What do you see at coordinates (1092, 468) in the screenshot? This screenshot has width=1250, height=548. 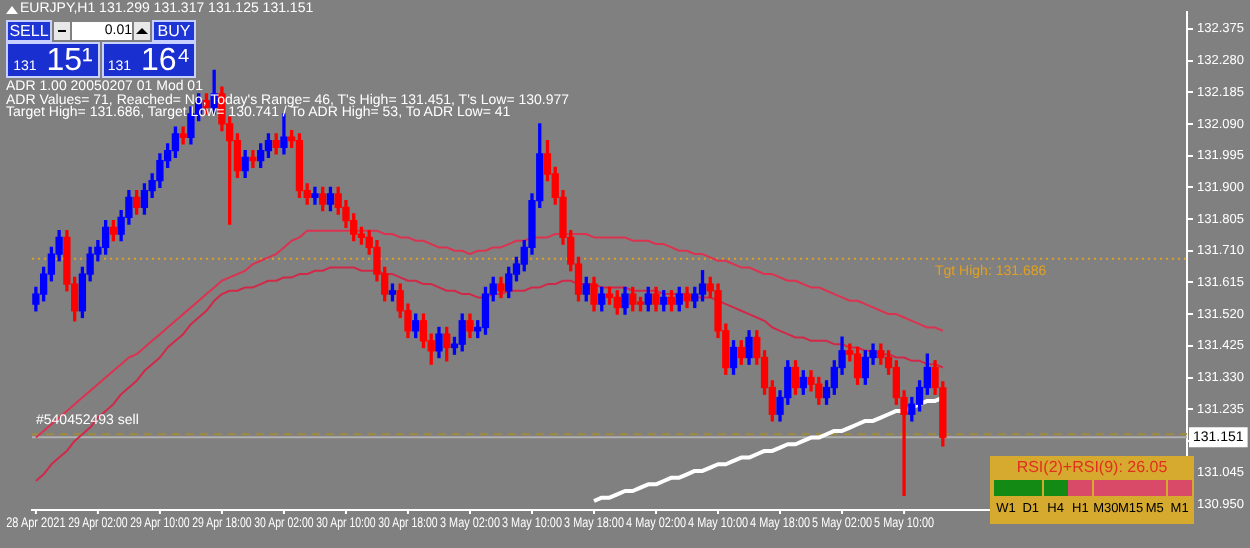 I see `annotation: RSI(2)+RSI(9): 26.05` at bounding box center [1092, 468].